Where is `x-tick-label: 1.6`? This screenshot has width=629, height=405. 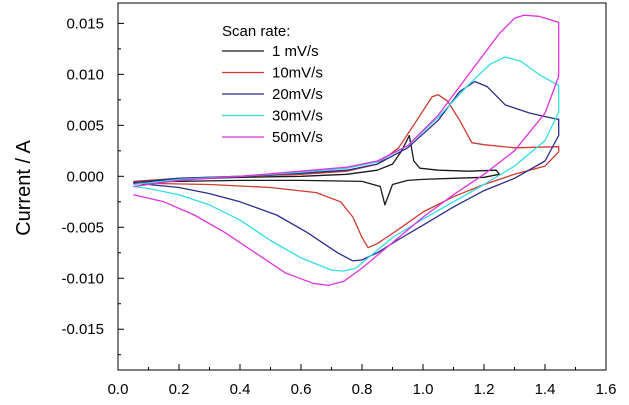
x-tick-label: 1.6 is located at coordinates (606, 389).